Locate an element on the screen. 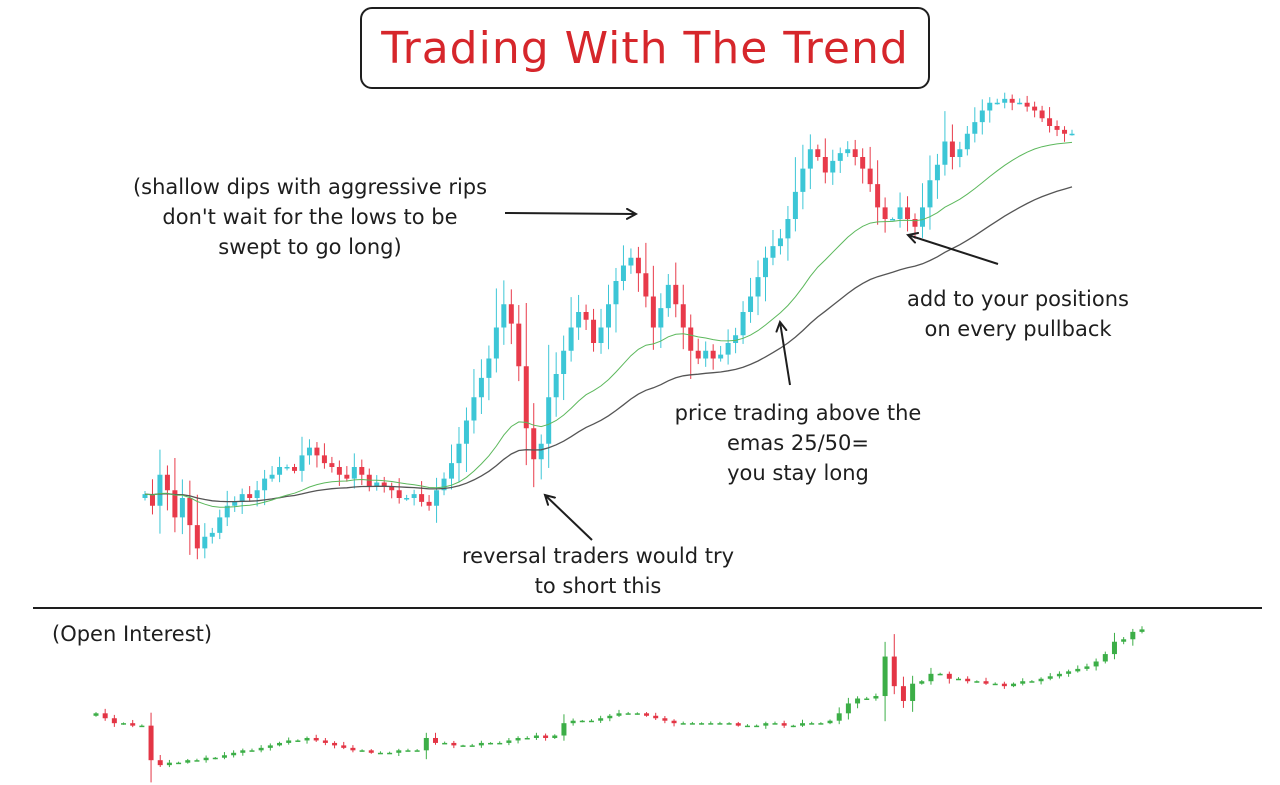 This screenshot has height=785, width=1280. note-price-above-emas-line-2: emas 25/50= is located at coordinates (798, 443).